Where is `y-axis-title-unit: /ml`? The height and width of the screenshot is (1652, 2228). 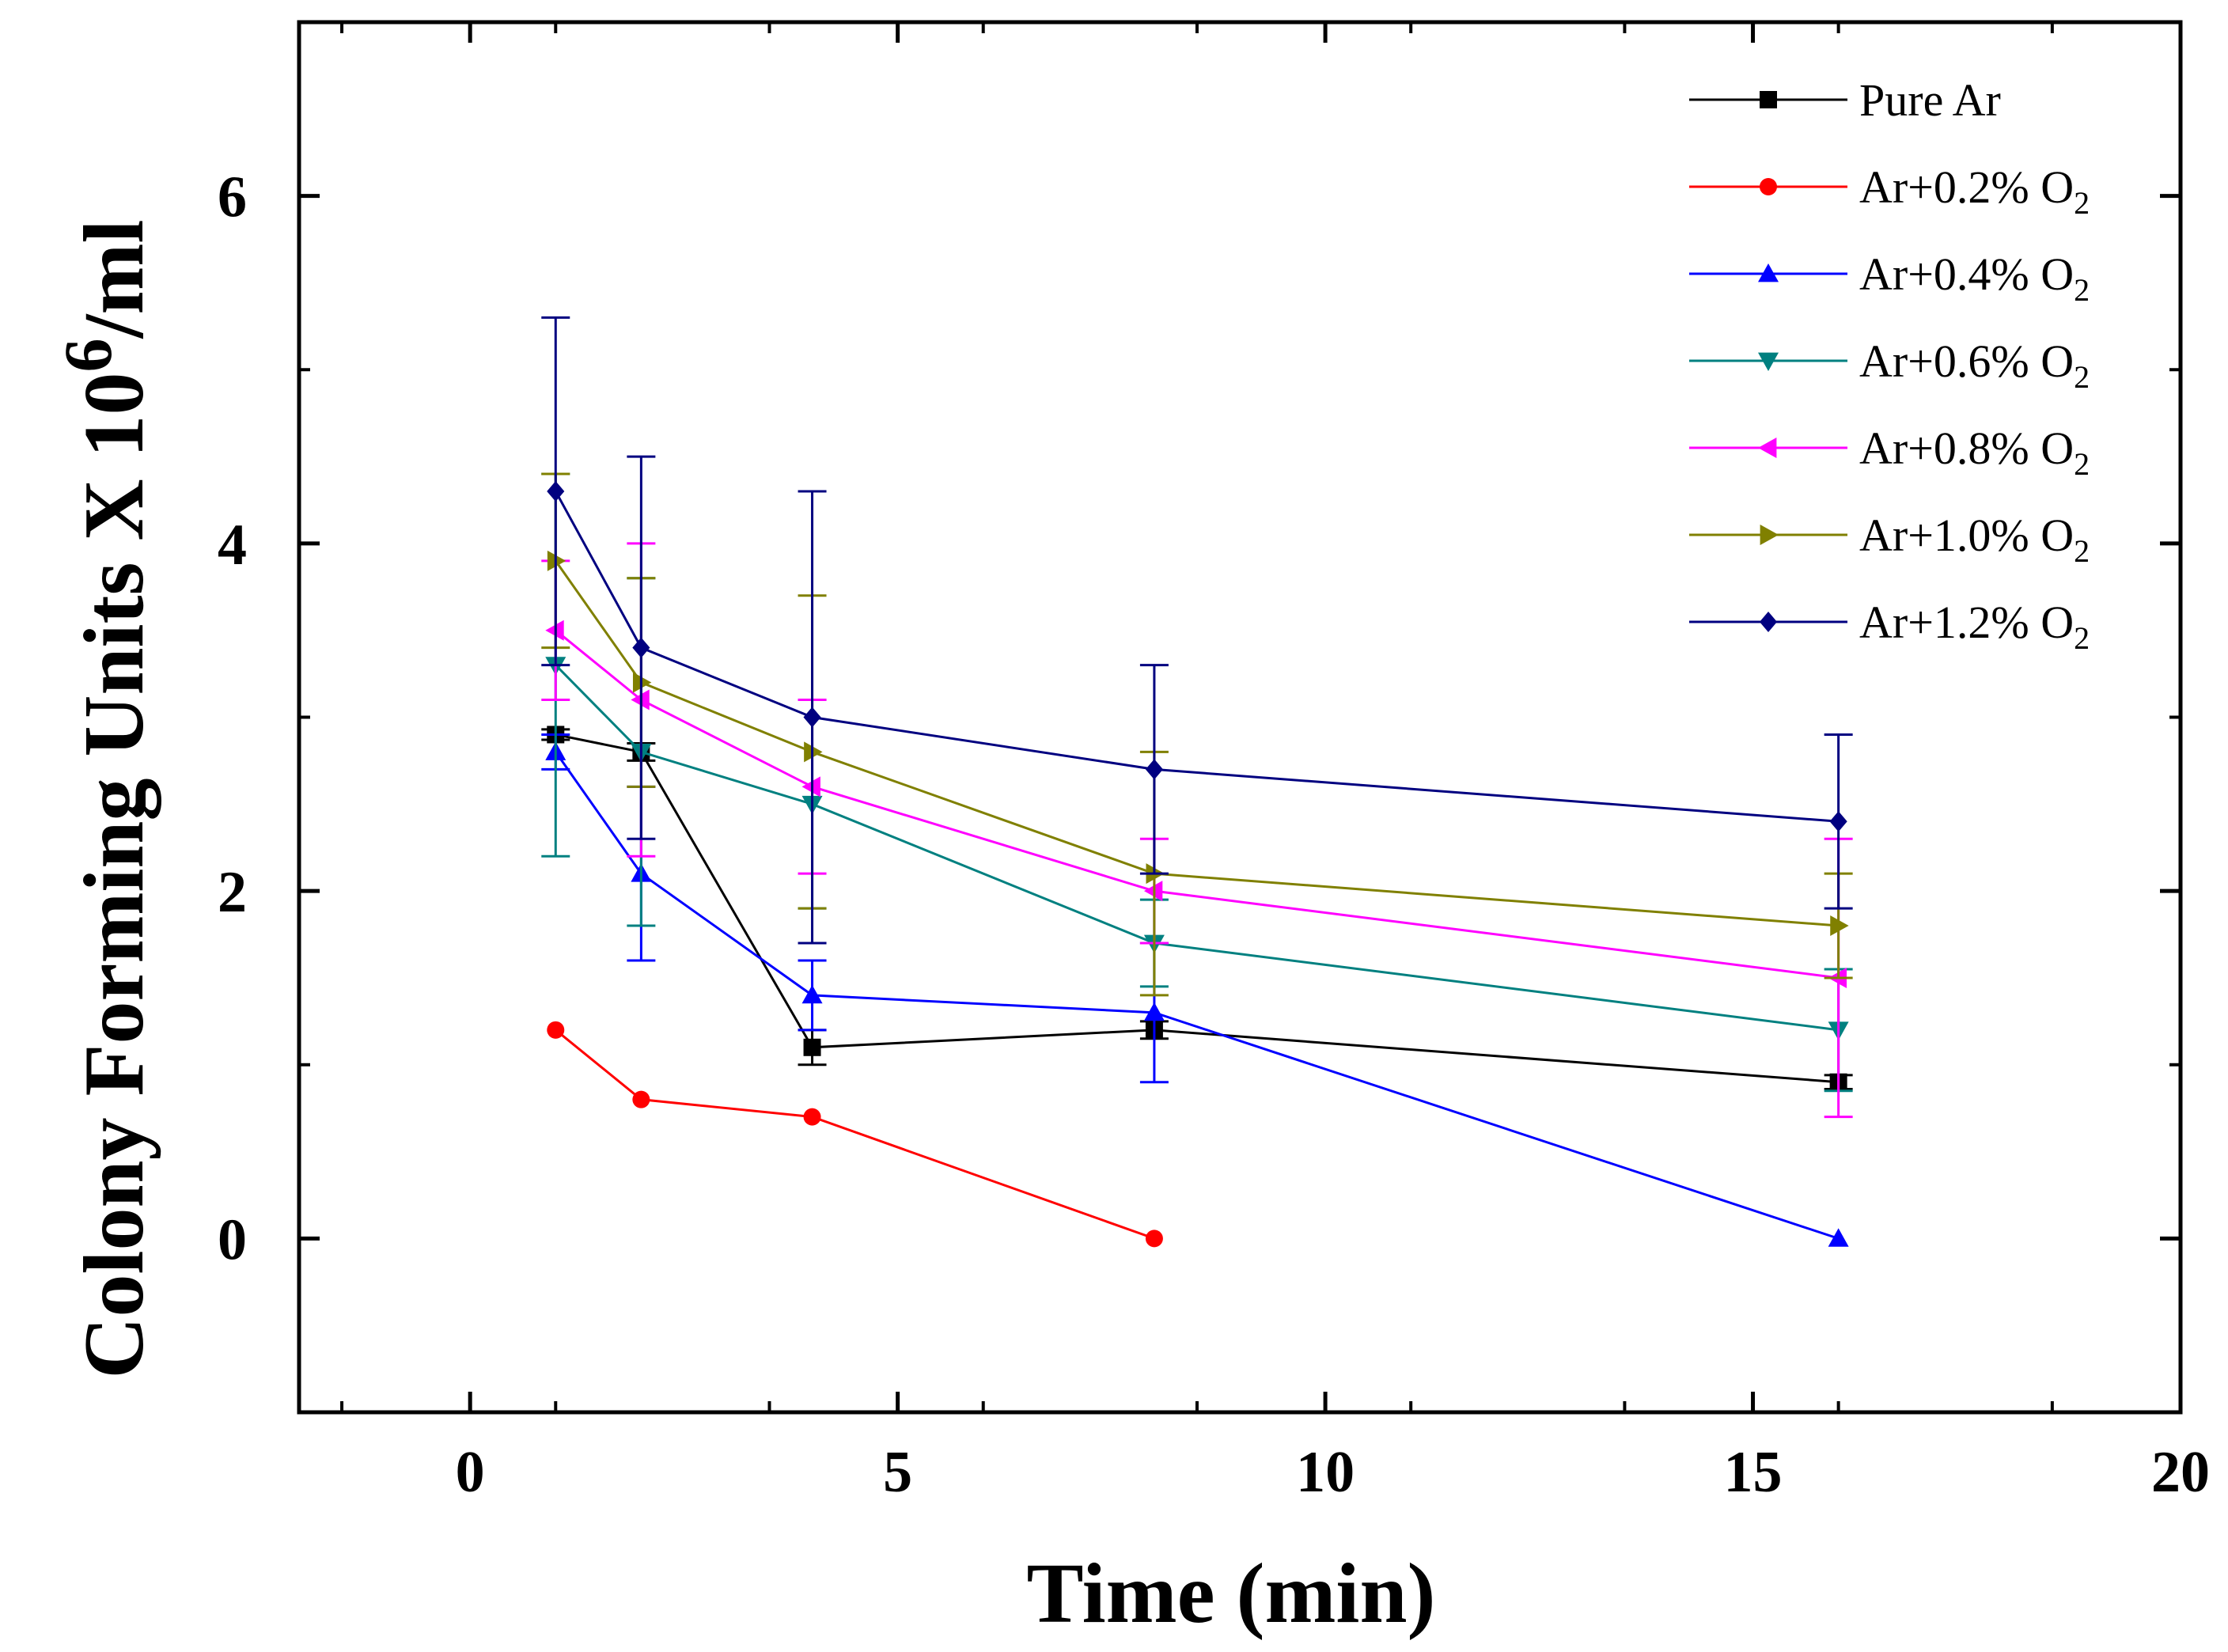
y-axis-title-unit: /ml is located at coordinates (114, 279).